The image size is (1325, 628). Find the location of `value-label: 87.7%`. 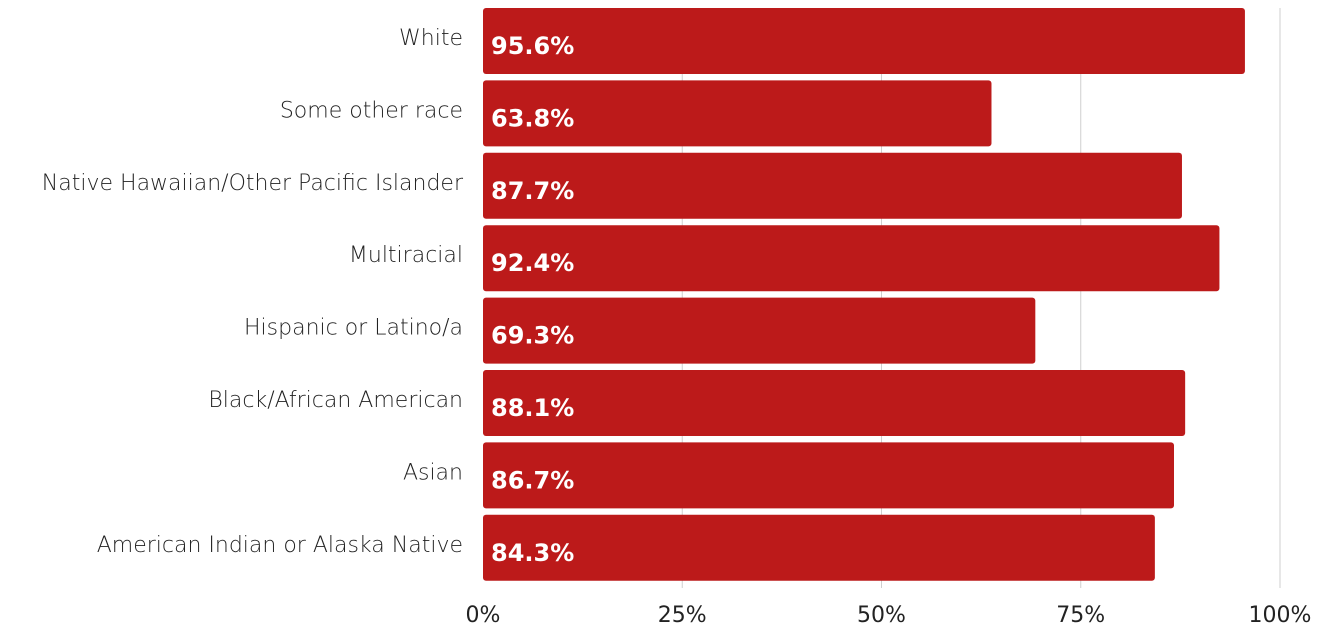

value-label: 87.7% is located at coordinates (532, 191).